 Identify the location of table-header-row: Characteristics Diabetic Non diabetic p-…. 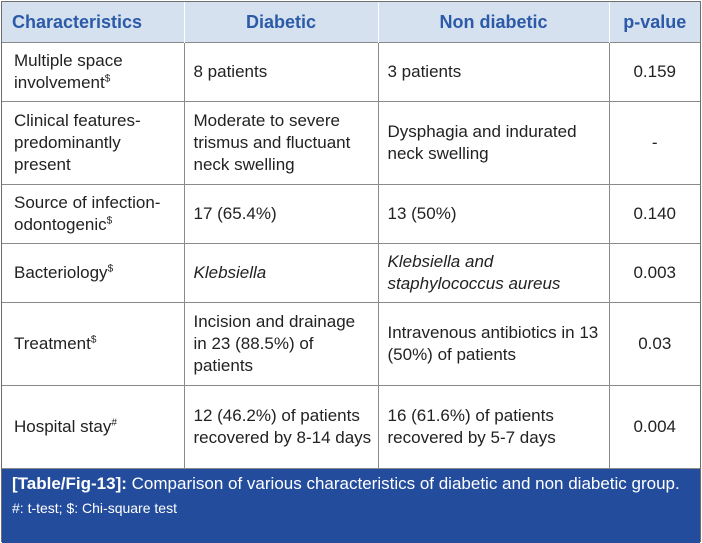
(351, 22).